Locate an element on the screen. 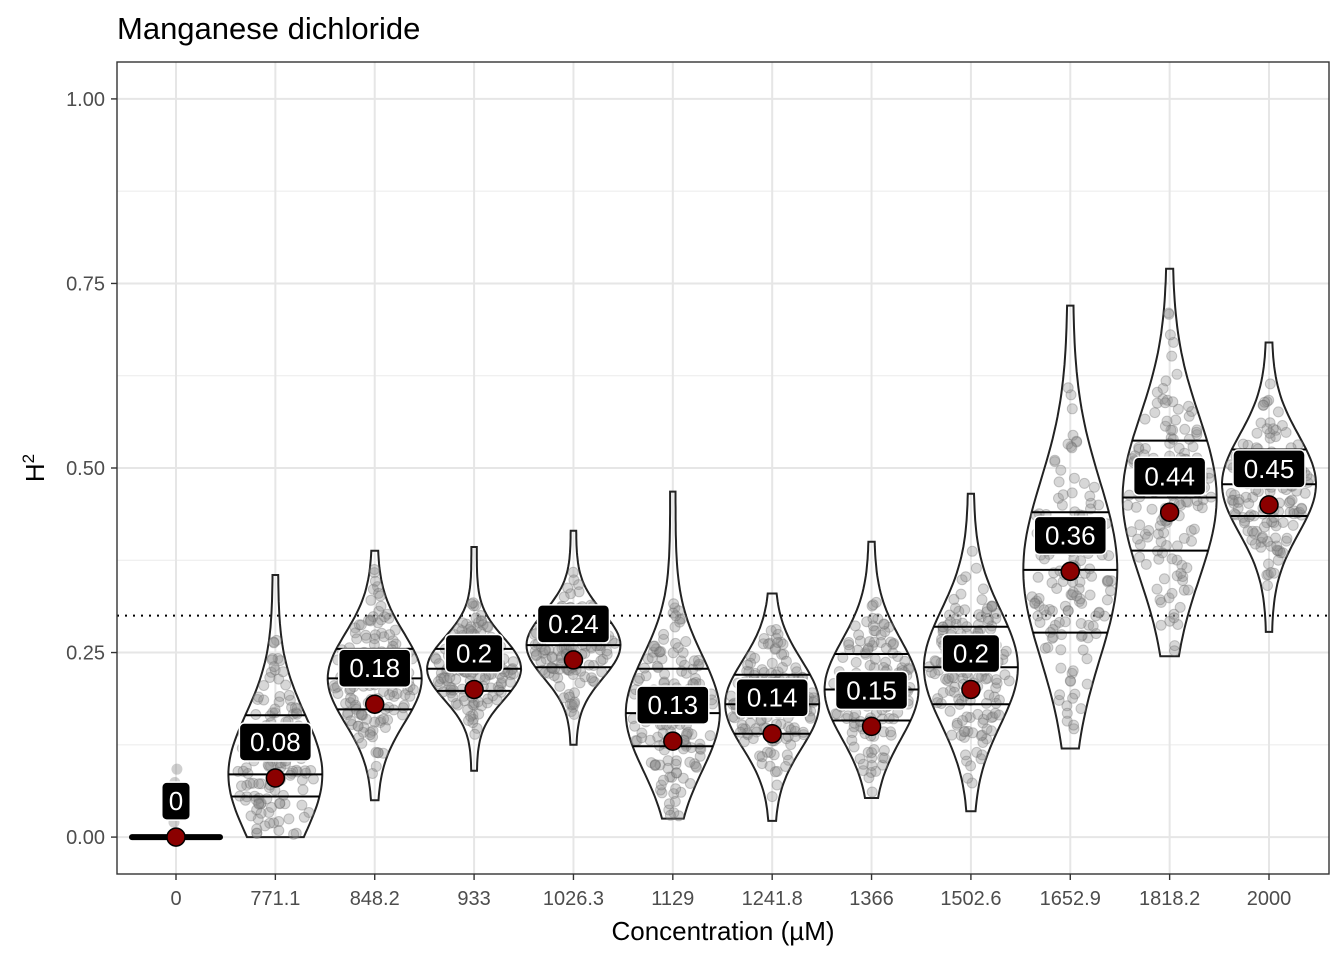  x-tick-label: 933 is located at coordinates (473, 899).